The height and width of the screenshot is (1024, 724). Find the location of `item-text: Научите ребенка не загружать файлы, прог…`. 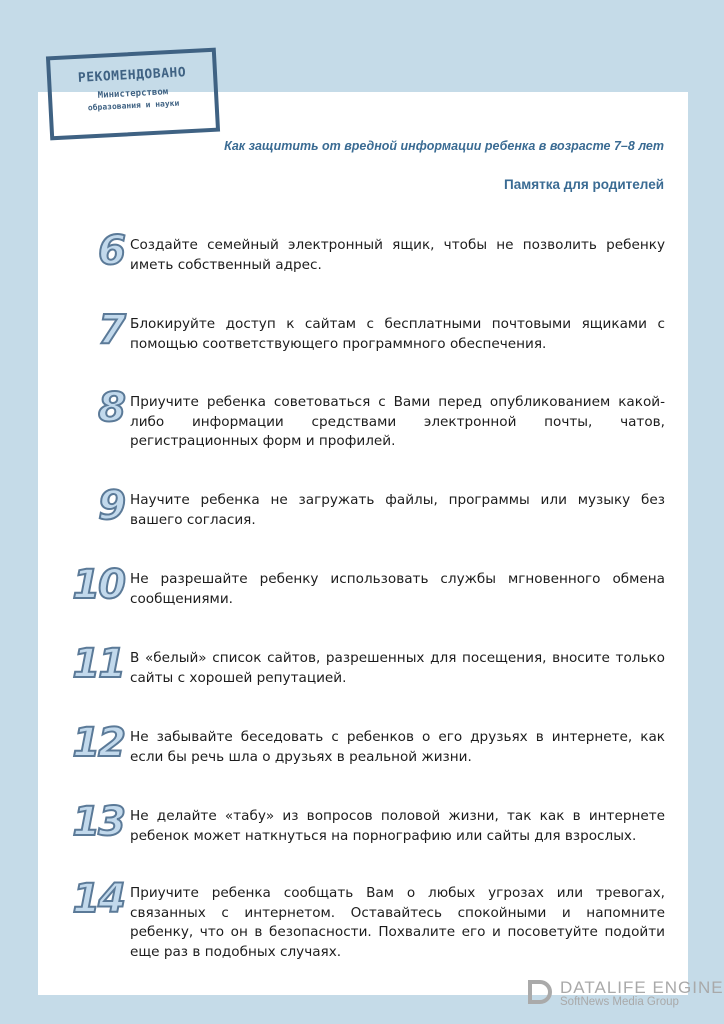

item-text: Научите ребенка не загружать файлы, прог… is located at coordinates (397, 510).